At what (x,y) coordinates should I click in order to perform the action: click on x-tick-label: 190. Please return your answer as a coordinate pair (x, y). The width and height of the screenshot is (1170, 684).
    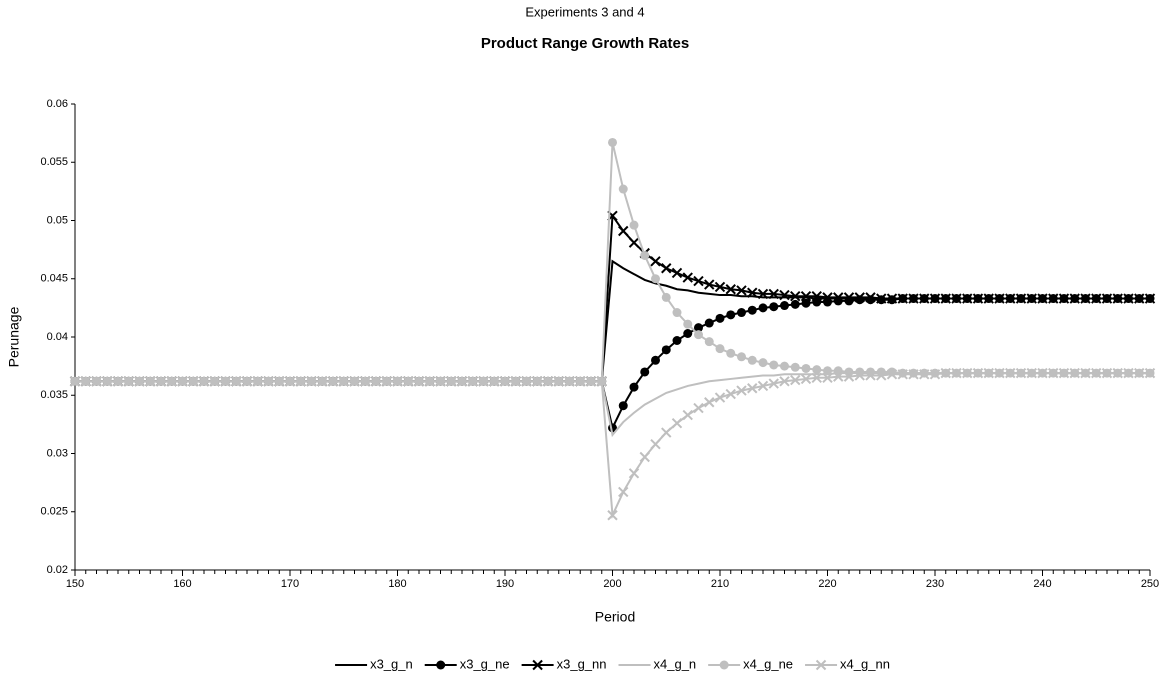
    Looking at the image, I should click on (505, 584).